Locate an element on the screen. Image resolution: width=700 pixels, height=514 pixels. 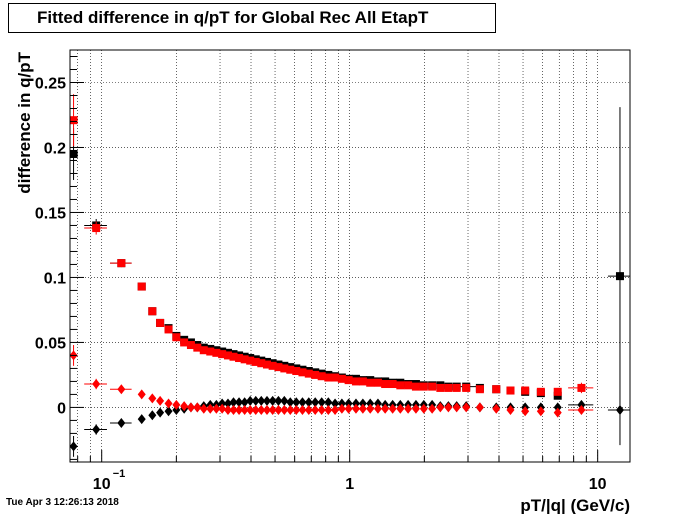
y-tick-label: 0 is located at coordinates (61, 408).